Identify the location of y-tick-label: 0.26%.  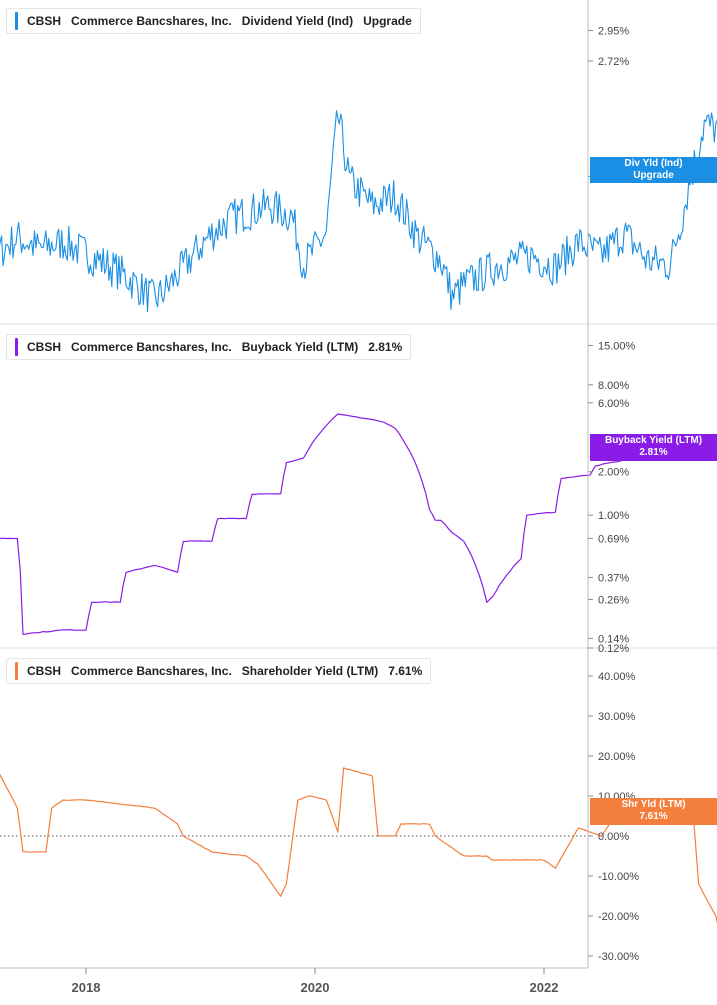
(613, 601).